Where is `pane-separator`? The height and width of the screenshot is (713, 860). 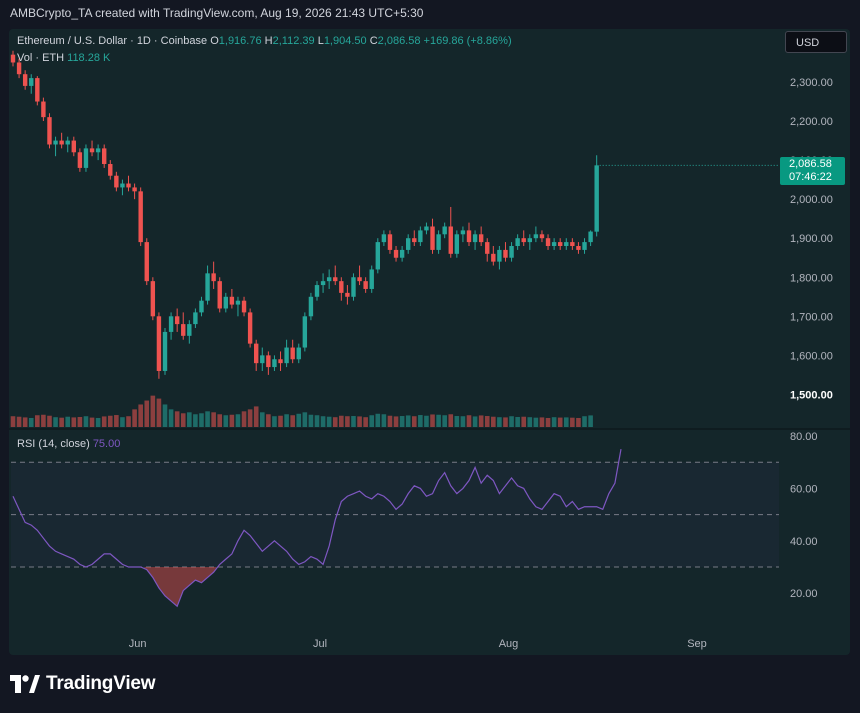 pane-separator is located at coordinates (429, 429).